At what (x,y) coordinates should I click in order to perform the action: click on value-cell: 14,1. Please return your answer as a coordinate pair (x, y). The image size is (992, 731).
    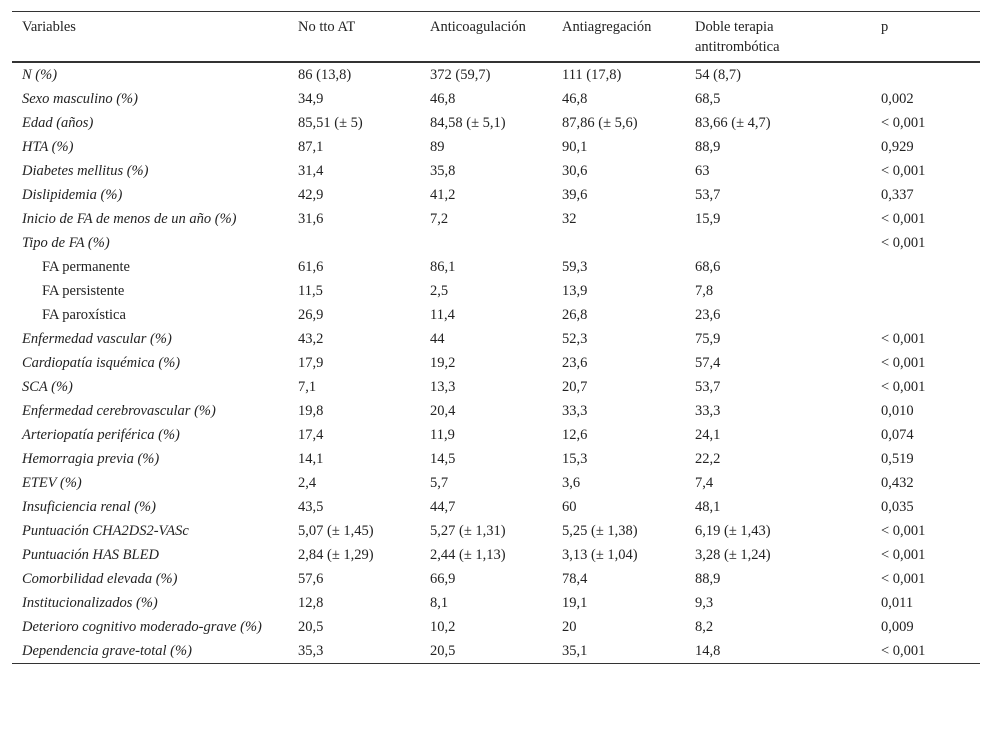
    Looking at the image, I should click on (311, 459).